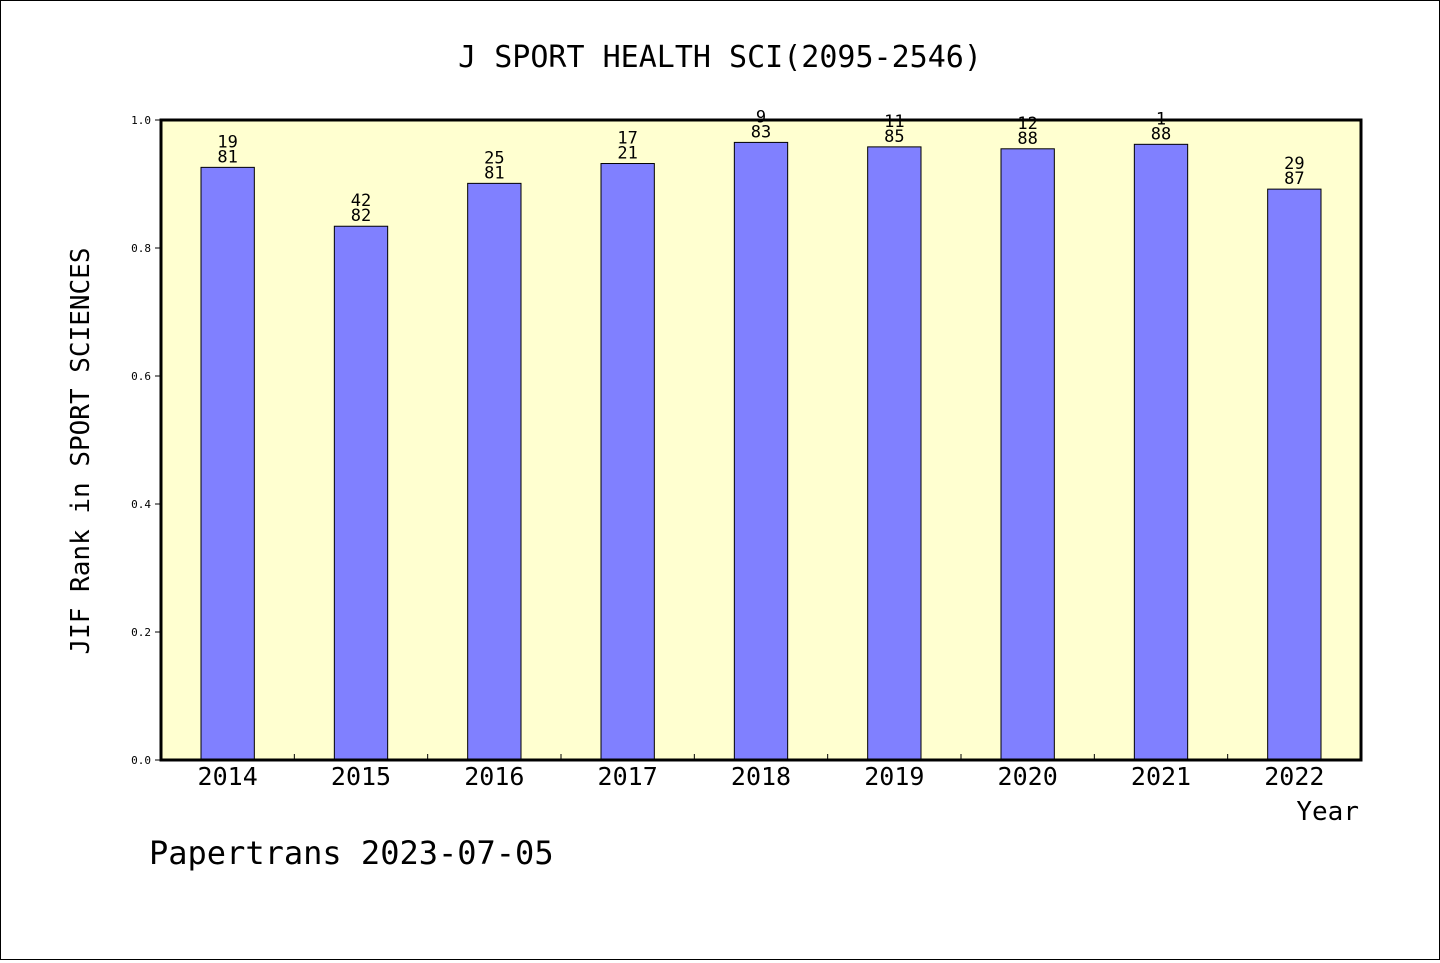 The width and height of the screenshot is (1440, 963). What do you see at coordinates (361, 776) in the screenshot?
I see `x-tick-label-2015: 2015` at bounding box center [361, 776].